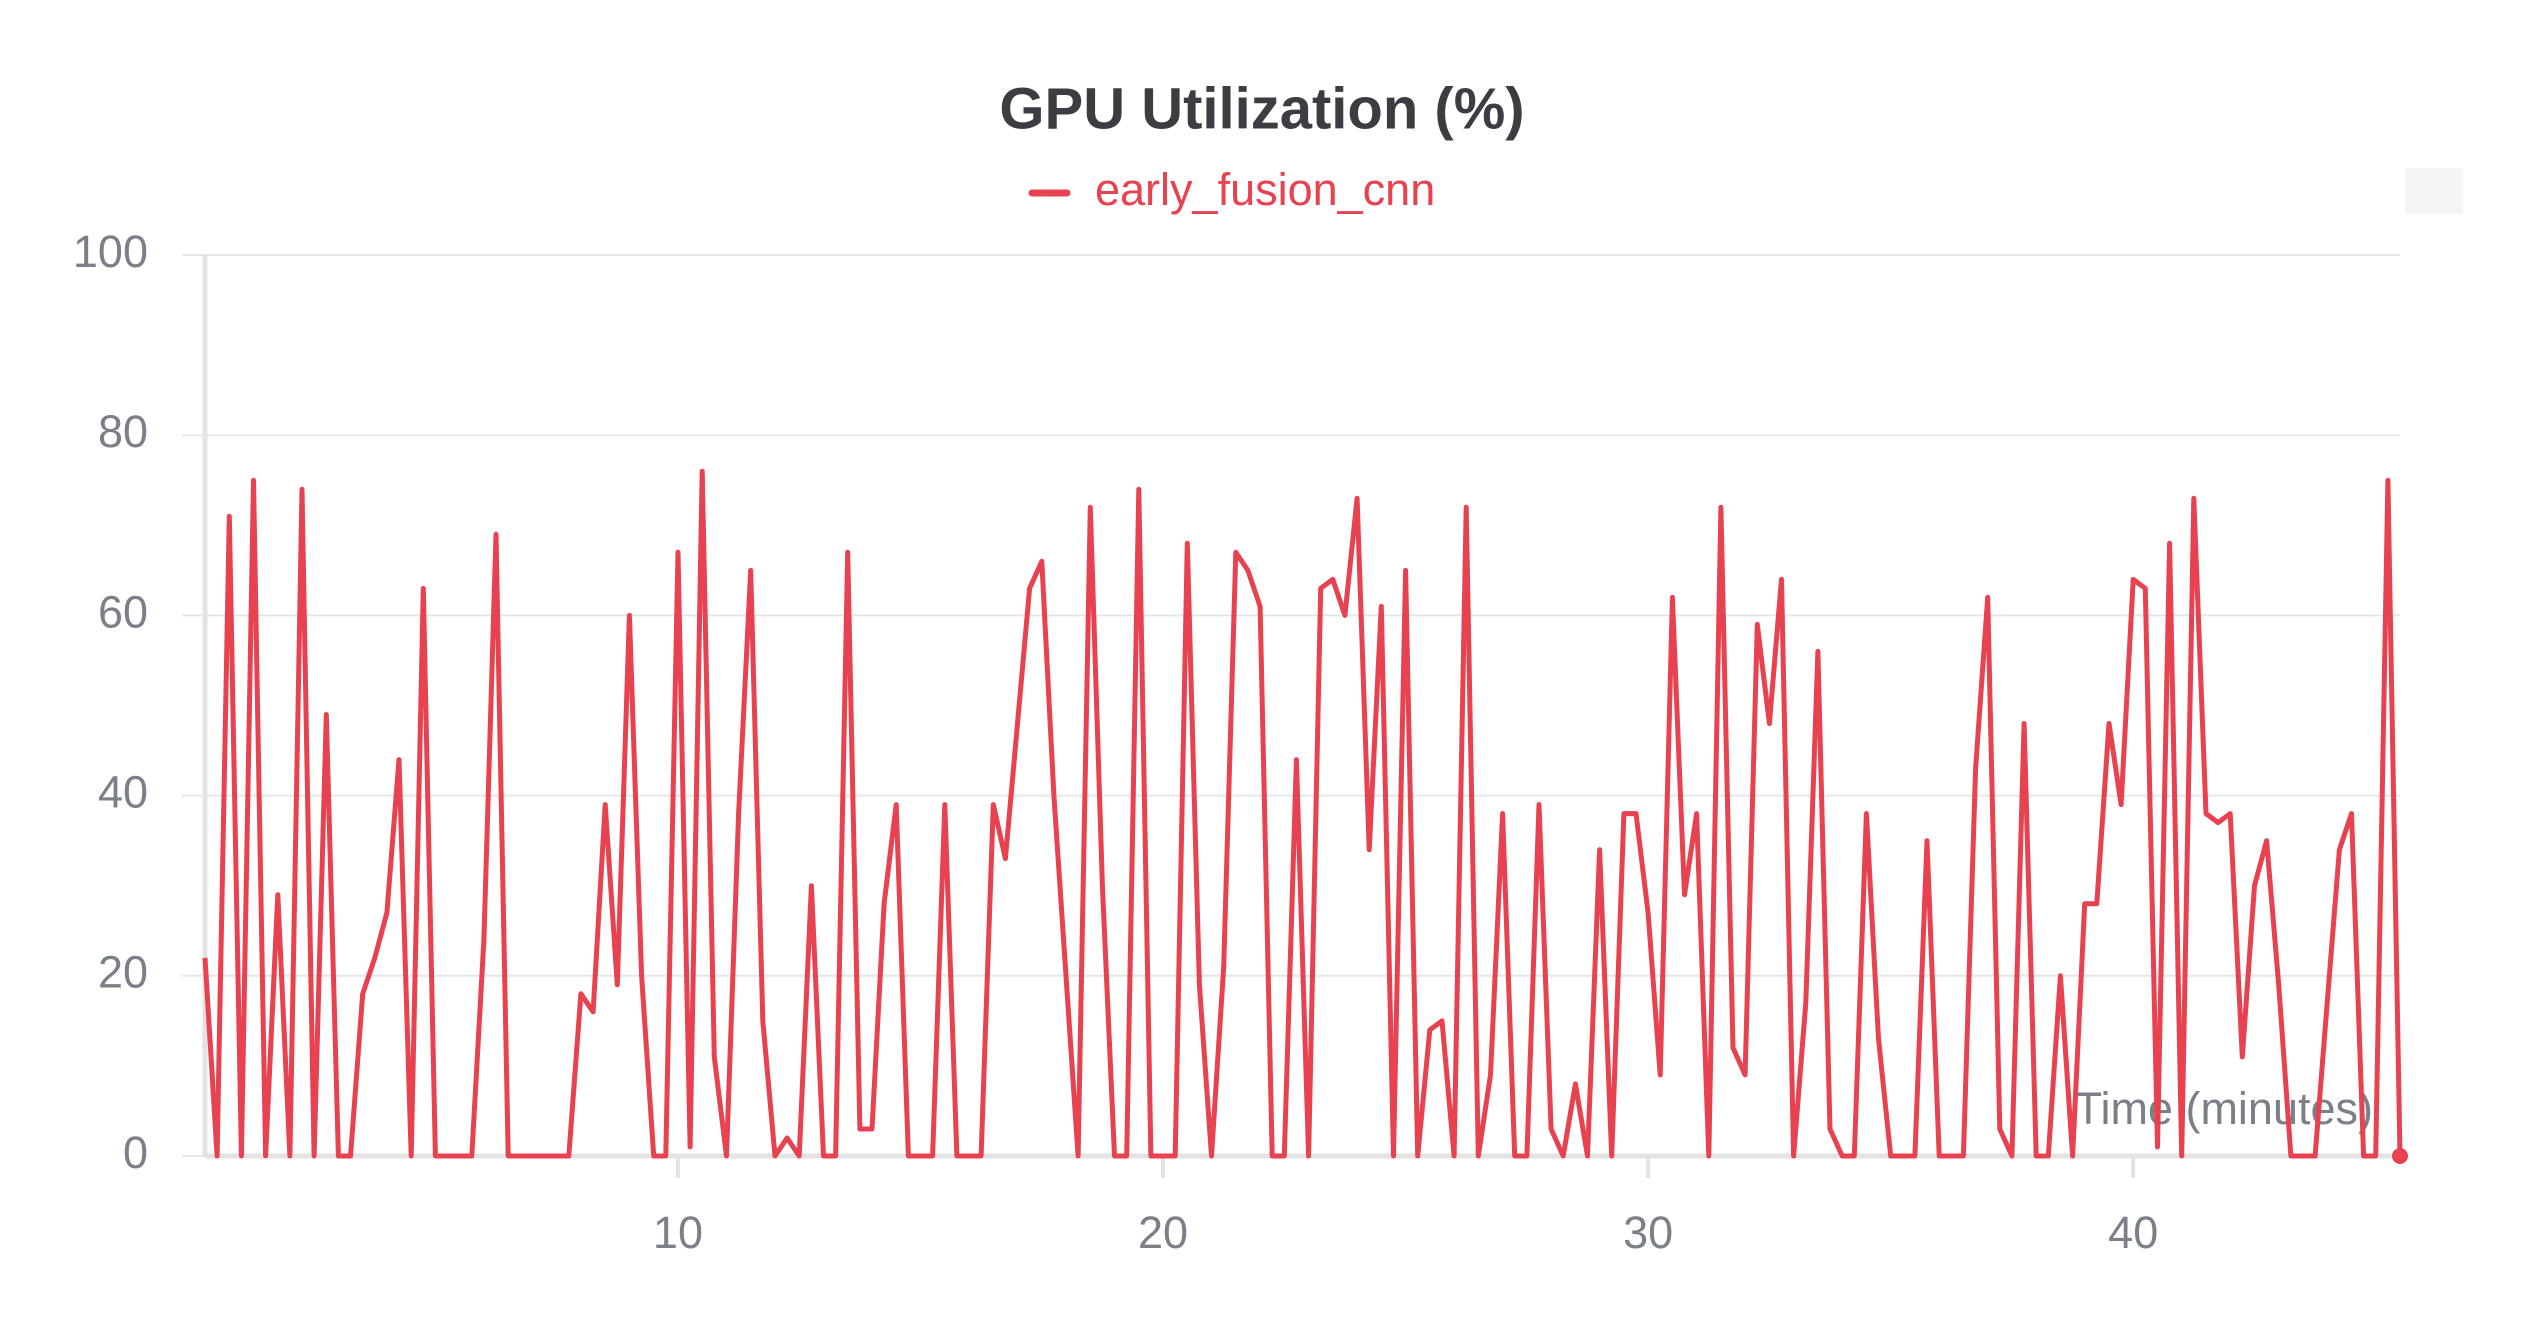 This screenshot has width=2528, height=1328. Describe the element at coordinates (123, 972) in the screenshot. I see `y-tick-label: 20` at that location.